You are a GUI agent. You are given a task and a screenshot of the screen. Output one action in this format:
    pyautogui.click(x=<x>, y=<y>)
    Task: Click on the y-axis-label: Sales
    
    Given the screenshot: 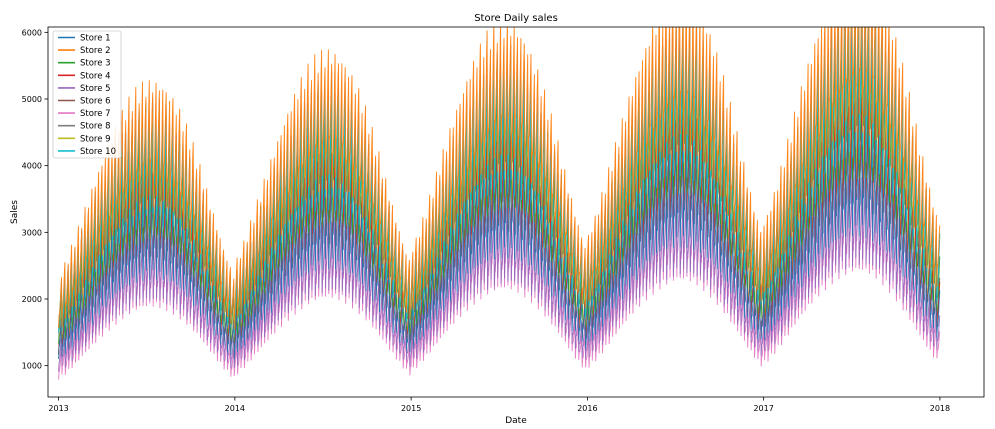 What is the action you would take?
    pyautogui.click(x=15, y=212)
    